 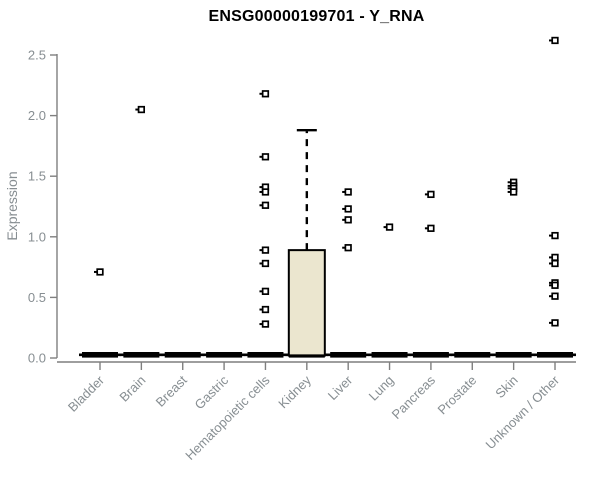 I want to click on x-category-label: Unknown / Other, so click(x=523, y=412).